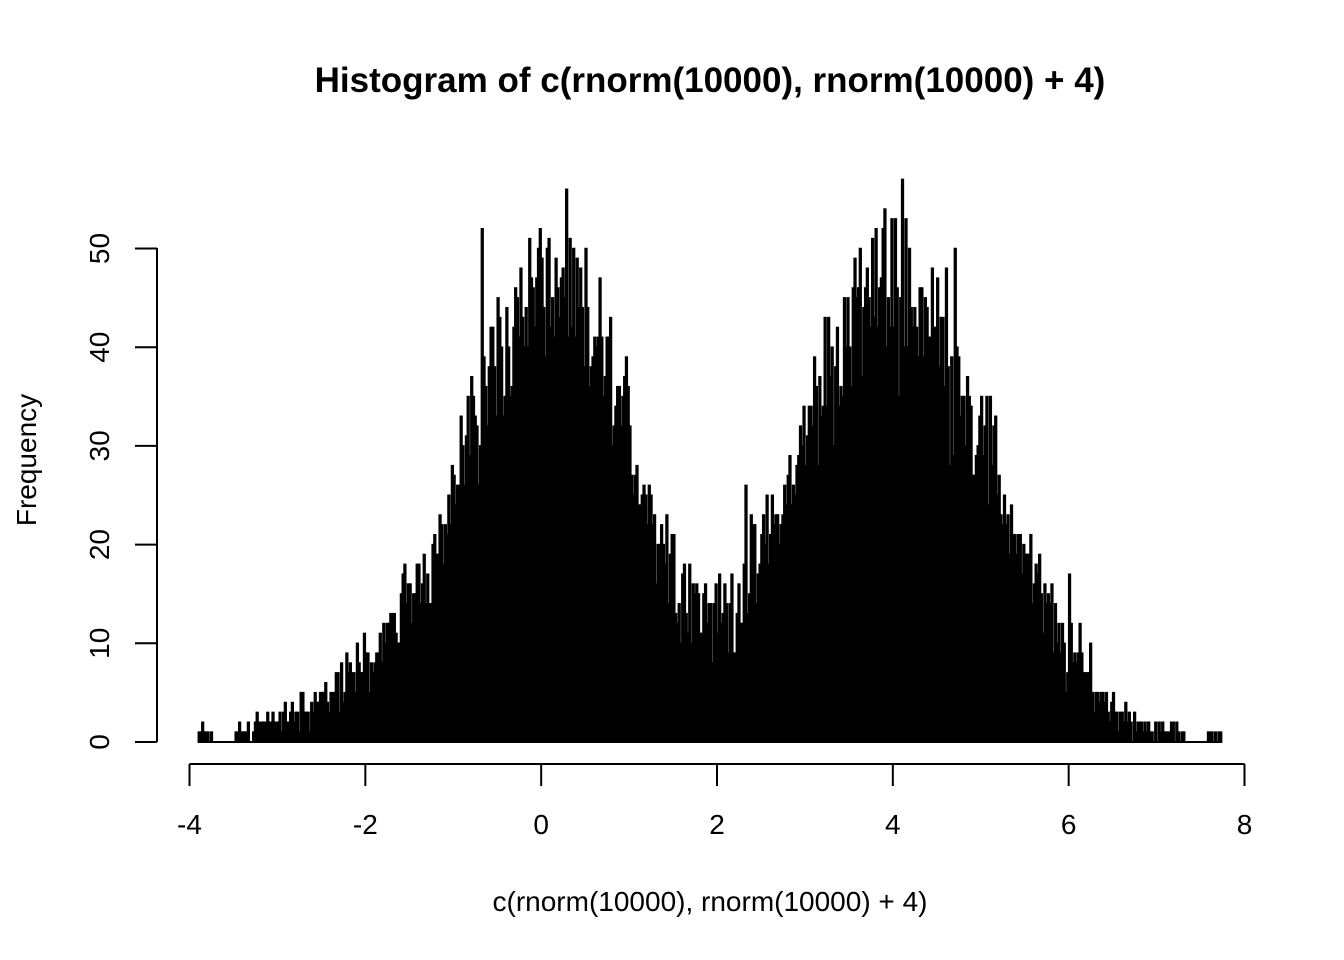 This screenshot has width=1344, height=960. I want to click on x-axis-label: c(rnorm(10000), rnorm(10000) + 4), so click(710, 901).